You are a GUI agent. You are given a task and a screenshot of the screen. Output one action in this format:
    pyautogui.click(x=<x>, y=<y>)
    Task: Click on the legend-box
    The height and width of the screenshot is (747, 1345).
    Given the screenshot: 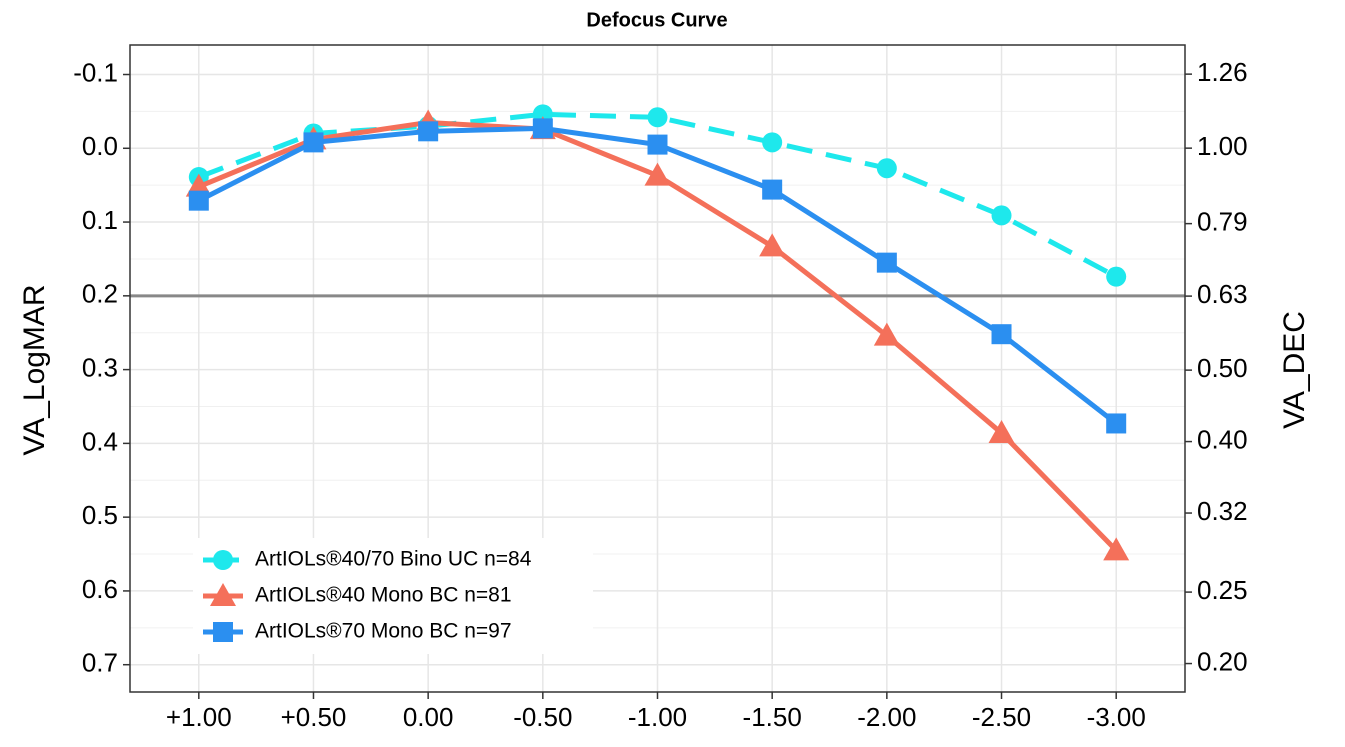 What is the action you would take?
    pyautogui.click(x=393, y=596)
    